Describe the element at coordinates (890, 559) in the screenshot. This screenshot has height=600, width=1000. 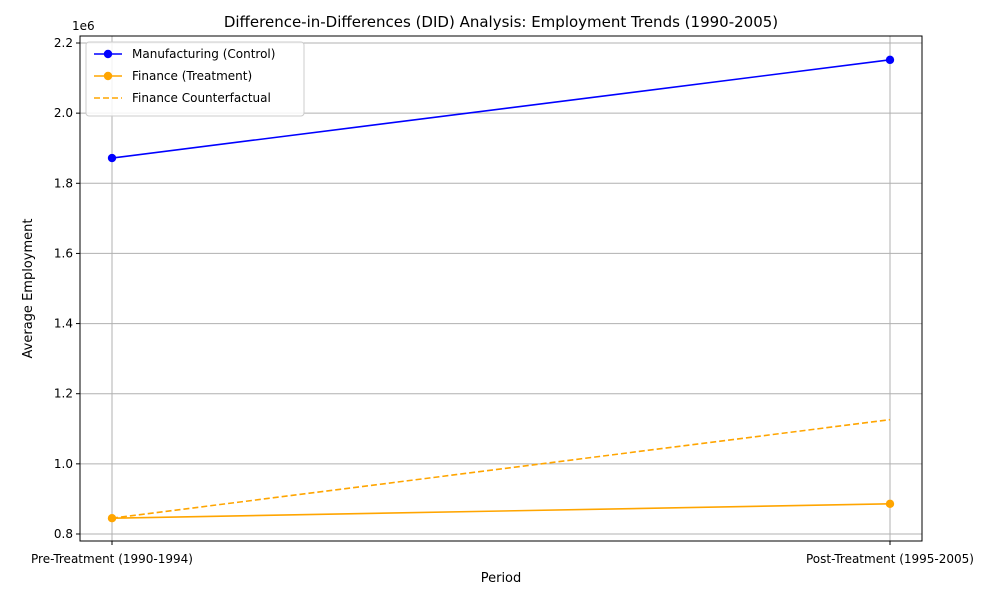
I see `x-tick-label: Post-Treatment (1995-2005)` at that location.